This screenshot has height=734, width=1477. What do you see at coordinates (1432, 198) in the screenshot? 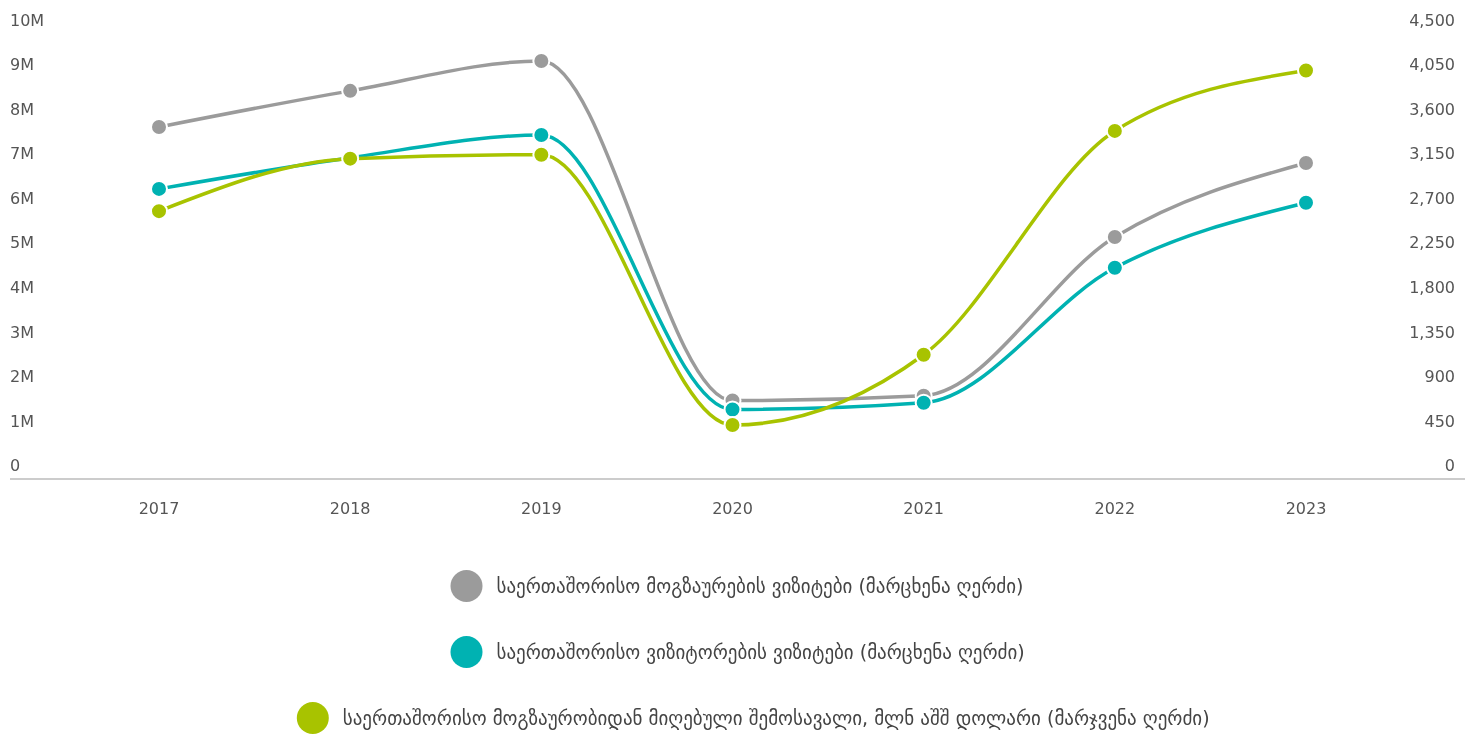
I see `y2-tick-label: 2,700` at bounding box center [1432, 198].